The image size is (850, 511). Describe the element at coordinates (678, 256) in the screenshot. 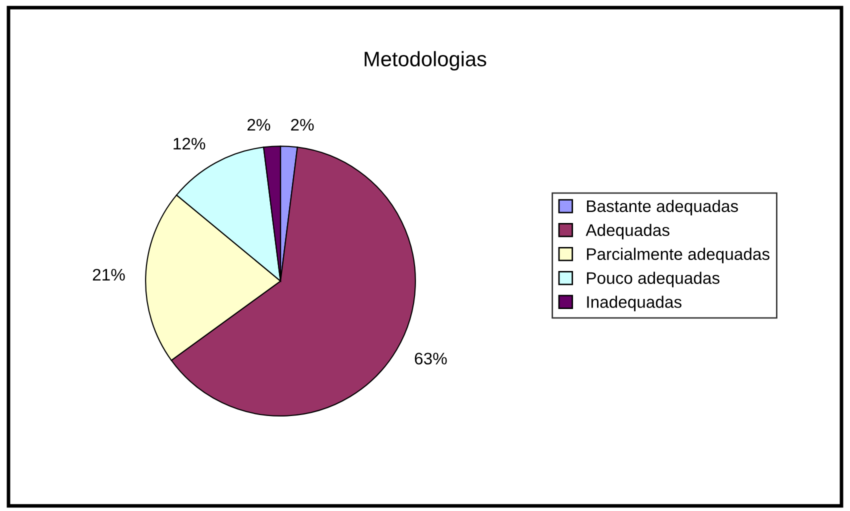

I see `legend-label: Parcialmente adequadas` at that location.